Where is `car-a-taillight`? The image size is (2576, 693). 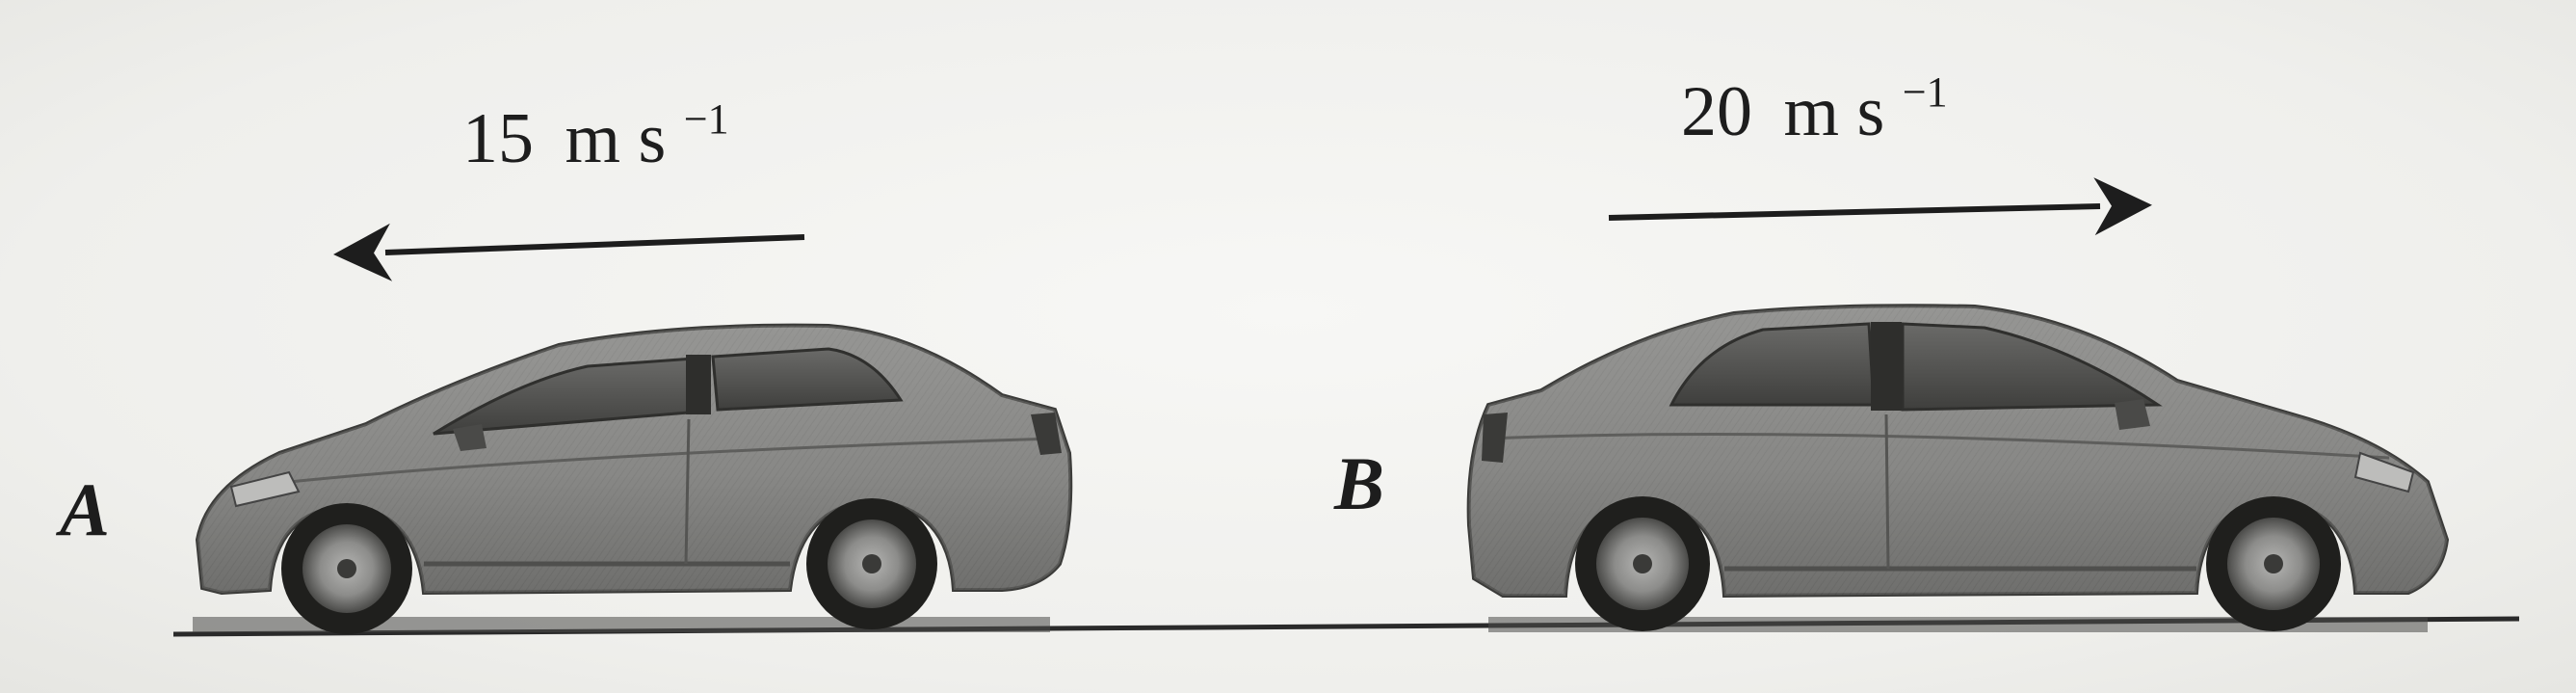
car-a-taillight is located at coordinates (1046, 434).